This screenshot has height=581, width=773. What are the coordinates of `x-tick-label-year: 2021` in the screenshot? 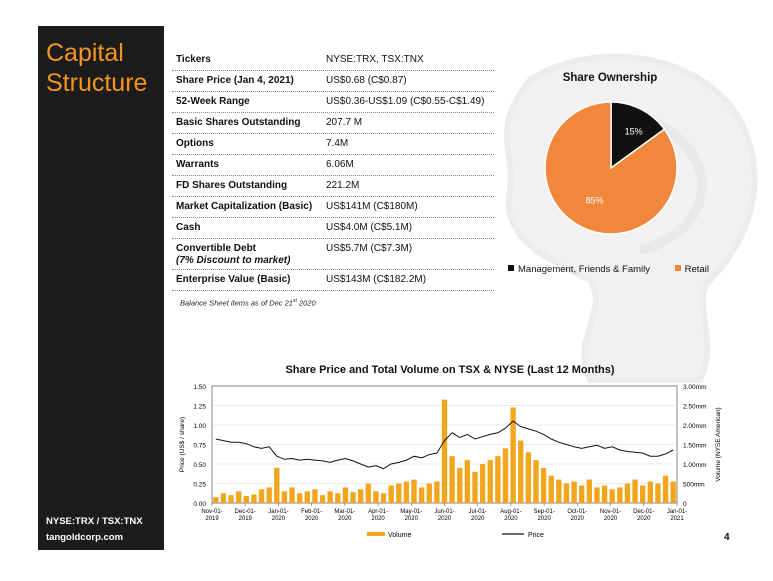 It's located at (677, 519).